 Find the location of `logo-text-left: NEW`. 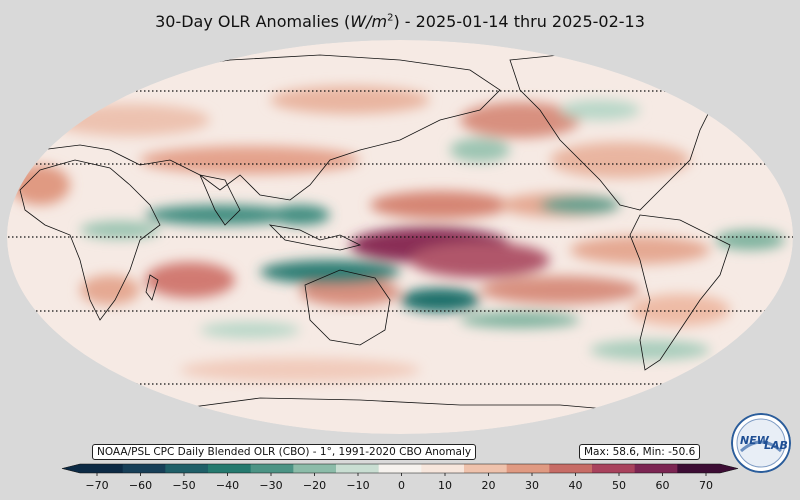

logo-text-left: NEW is located at coordinates (755, 440).